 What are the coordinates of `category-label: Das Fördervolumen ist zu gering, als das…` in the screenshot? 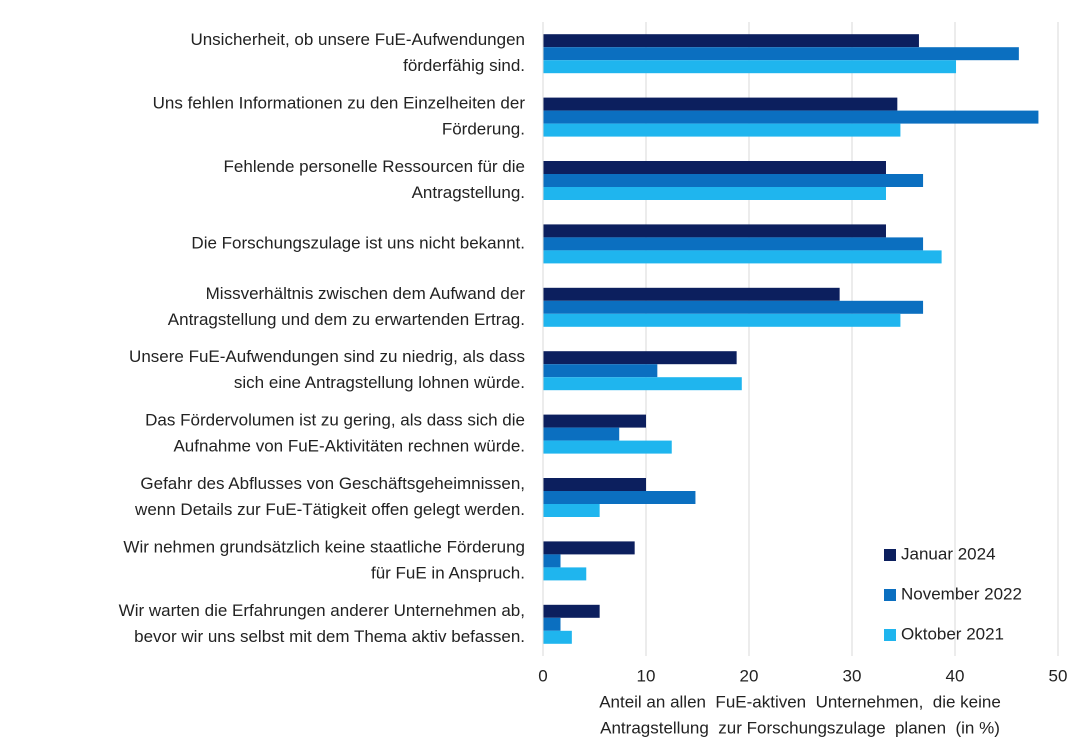 It's located at (335, 420).